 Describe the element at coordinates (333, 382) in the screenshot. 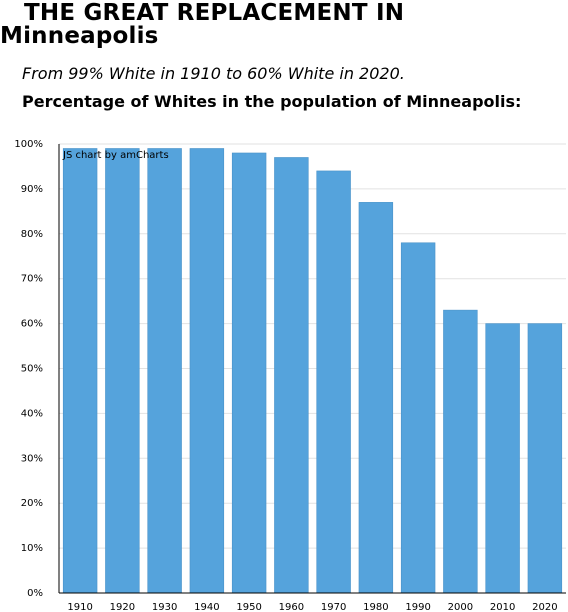

I see `bar-1970` at that location.